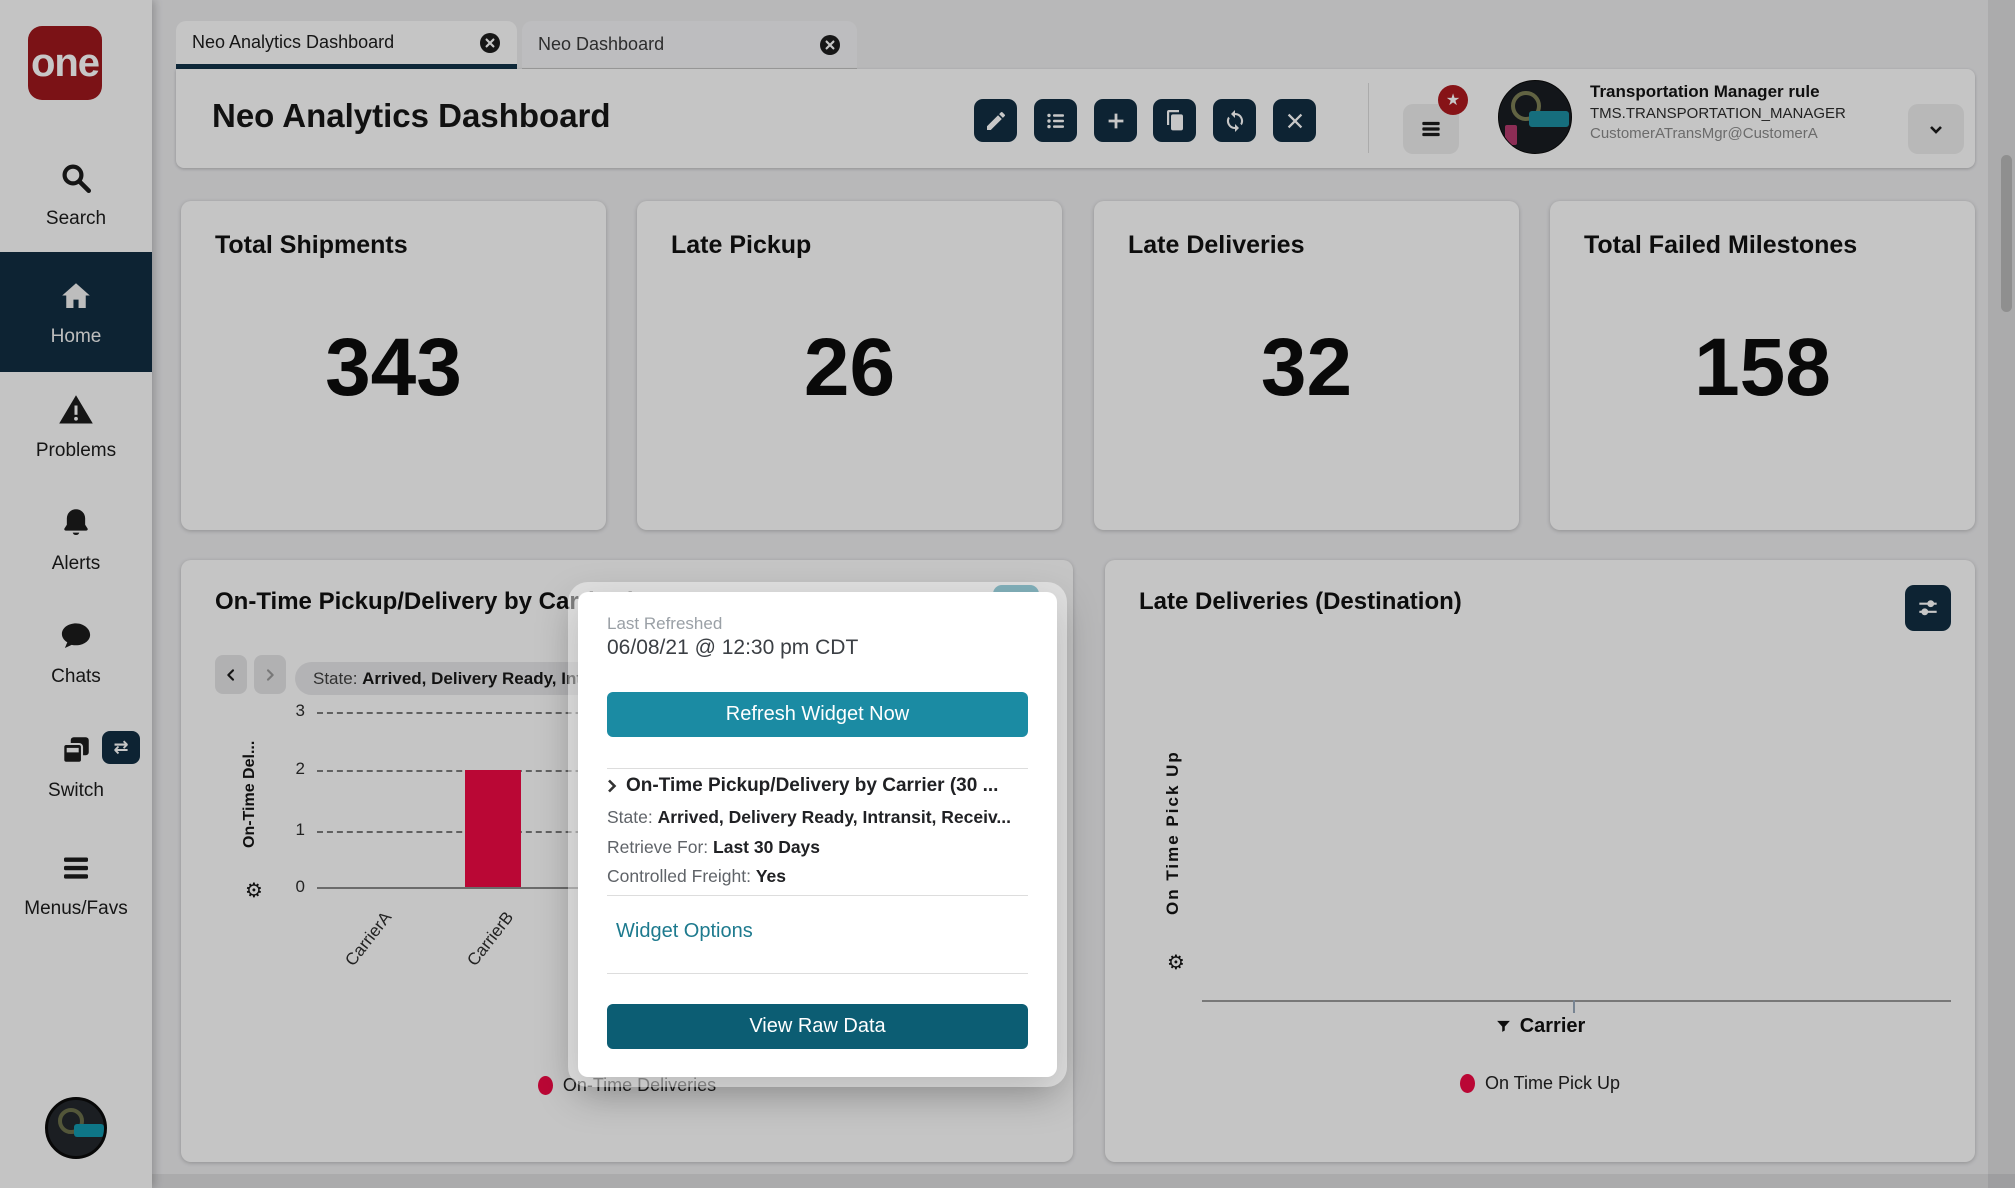  I want to click on widget-settings-button, so click(1928, 608).